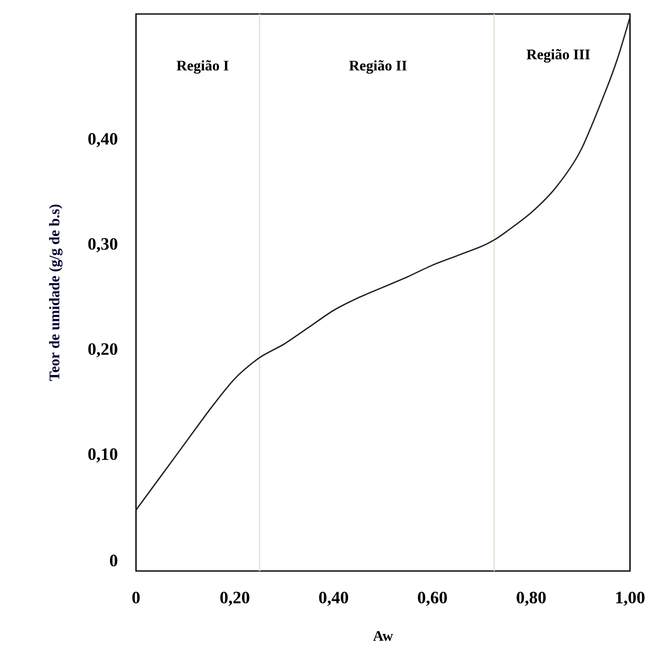  I want to click on annotation: Região III, so click(558, 56).